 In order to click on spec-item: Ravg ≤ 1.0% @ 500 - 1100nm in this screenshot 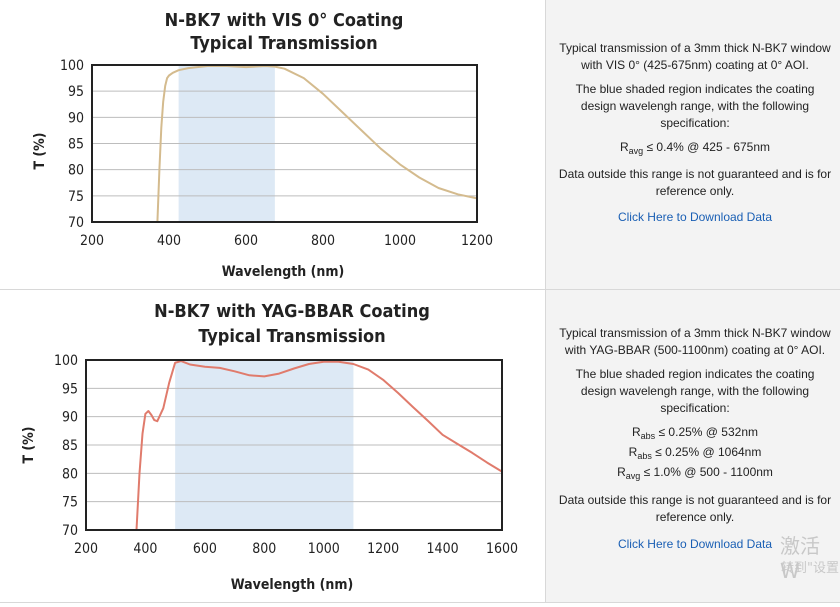, I will do `click(695, 473)`.